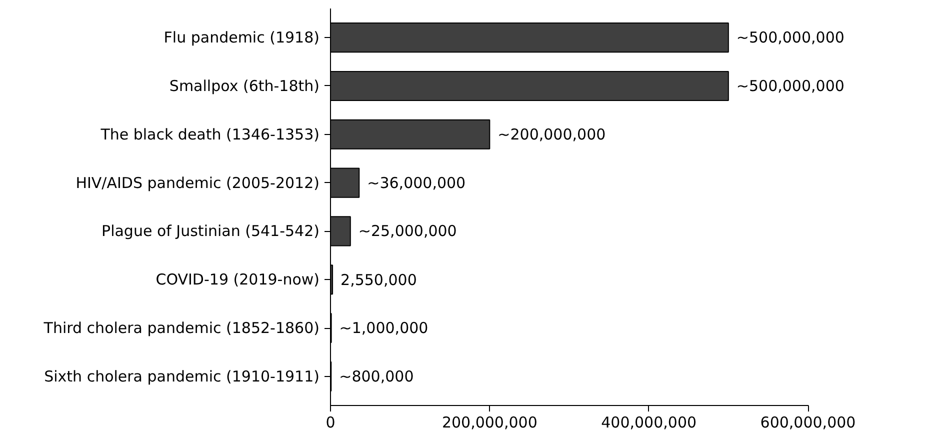 The height and width of the screenshot is (430, 948). I want to click on x-tick-label: 600,000,000, so click(808, 422).